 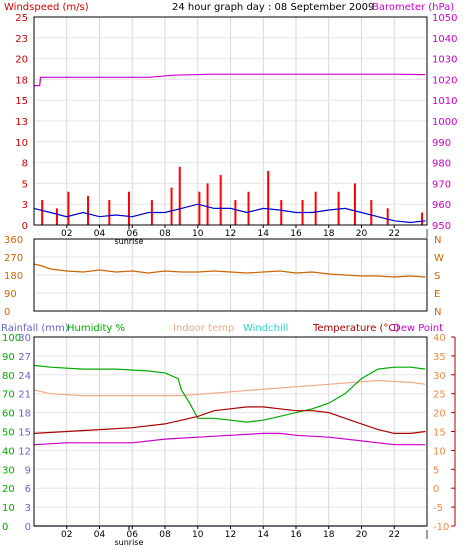 What do you see at coordinates (439, 414) in the screenshot?
I see `temp-y-tick: 20` at bounding box center [439, 414].